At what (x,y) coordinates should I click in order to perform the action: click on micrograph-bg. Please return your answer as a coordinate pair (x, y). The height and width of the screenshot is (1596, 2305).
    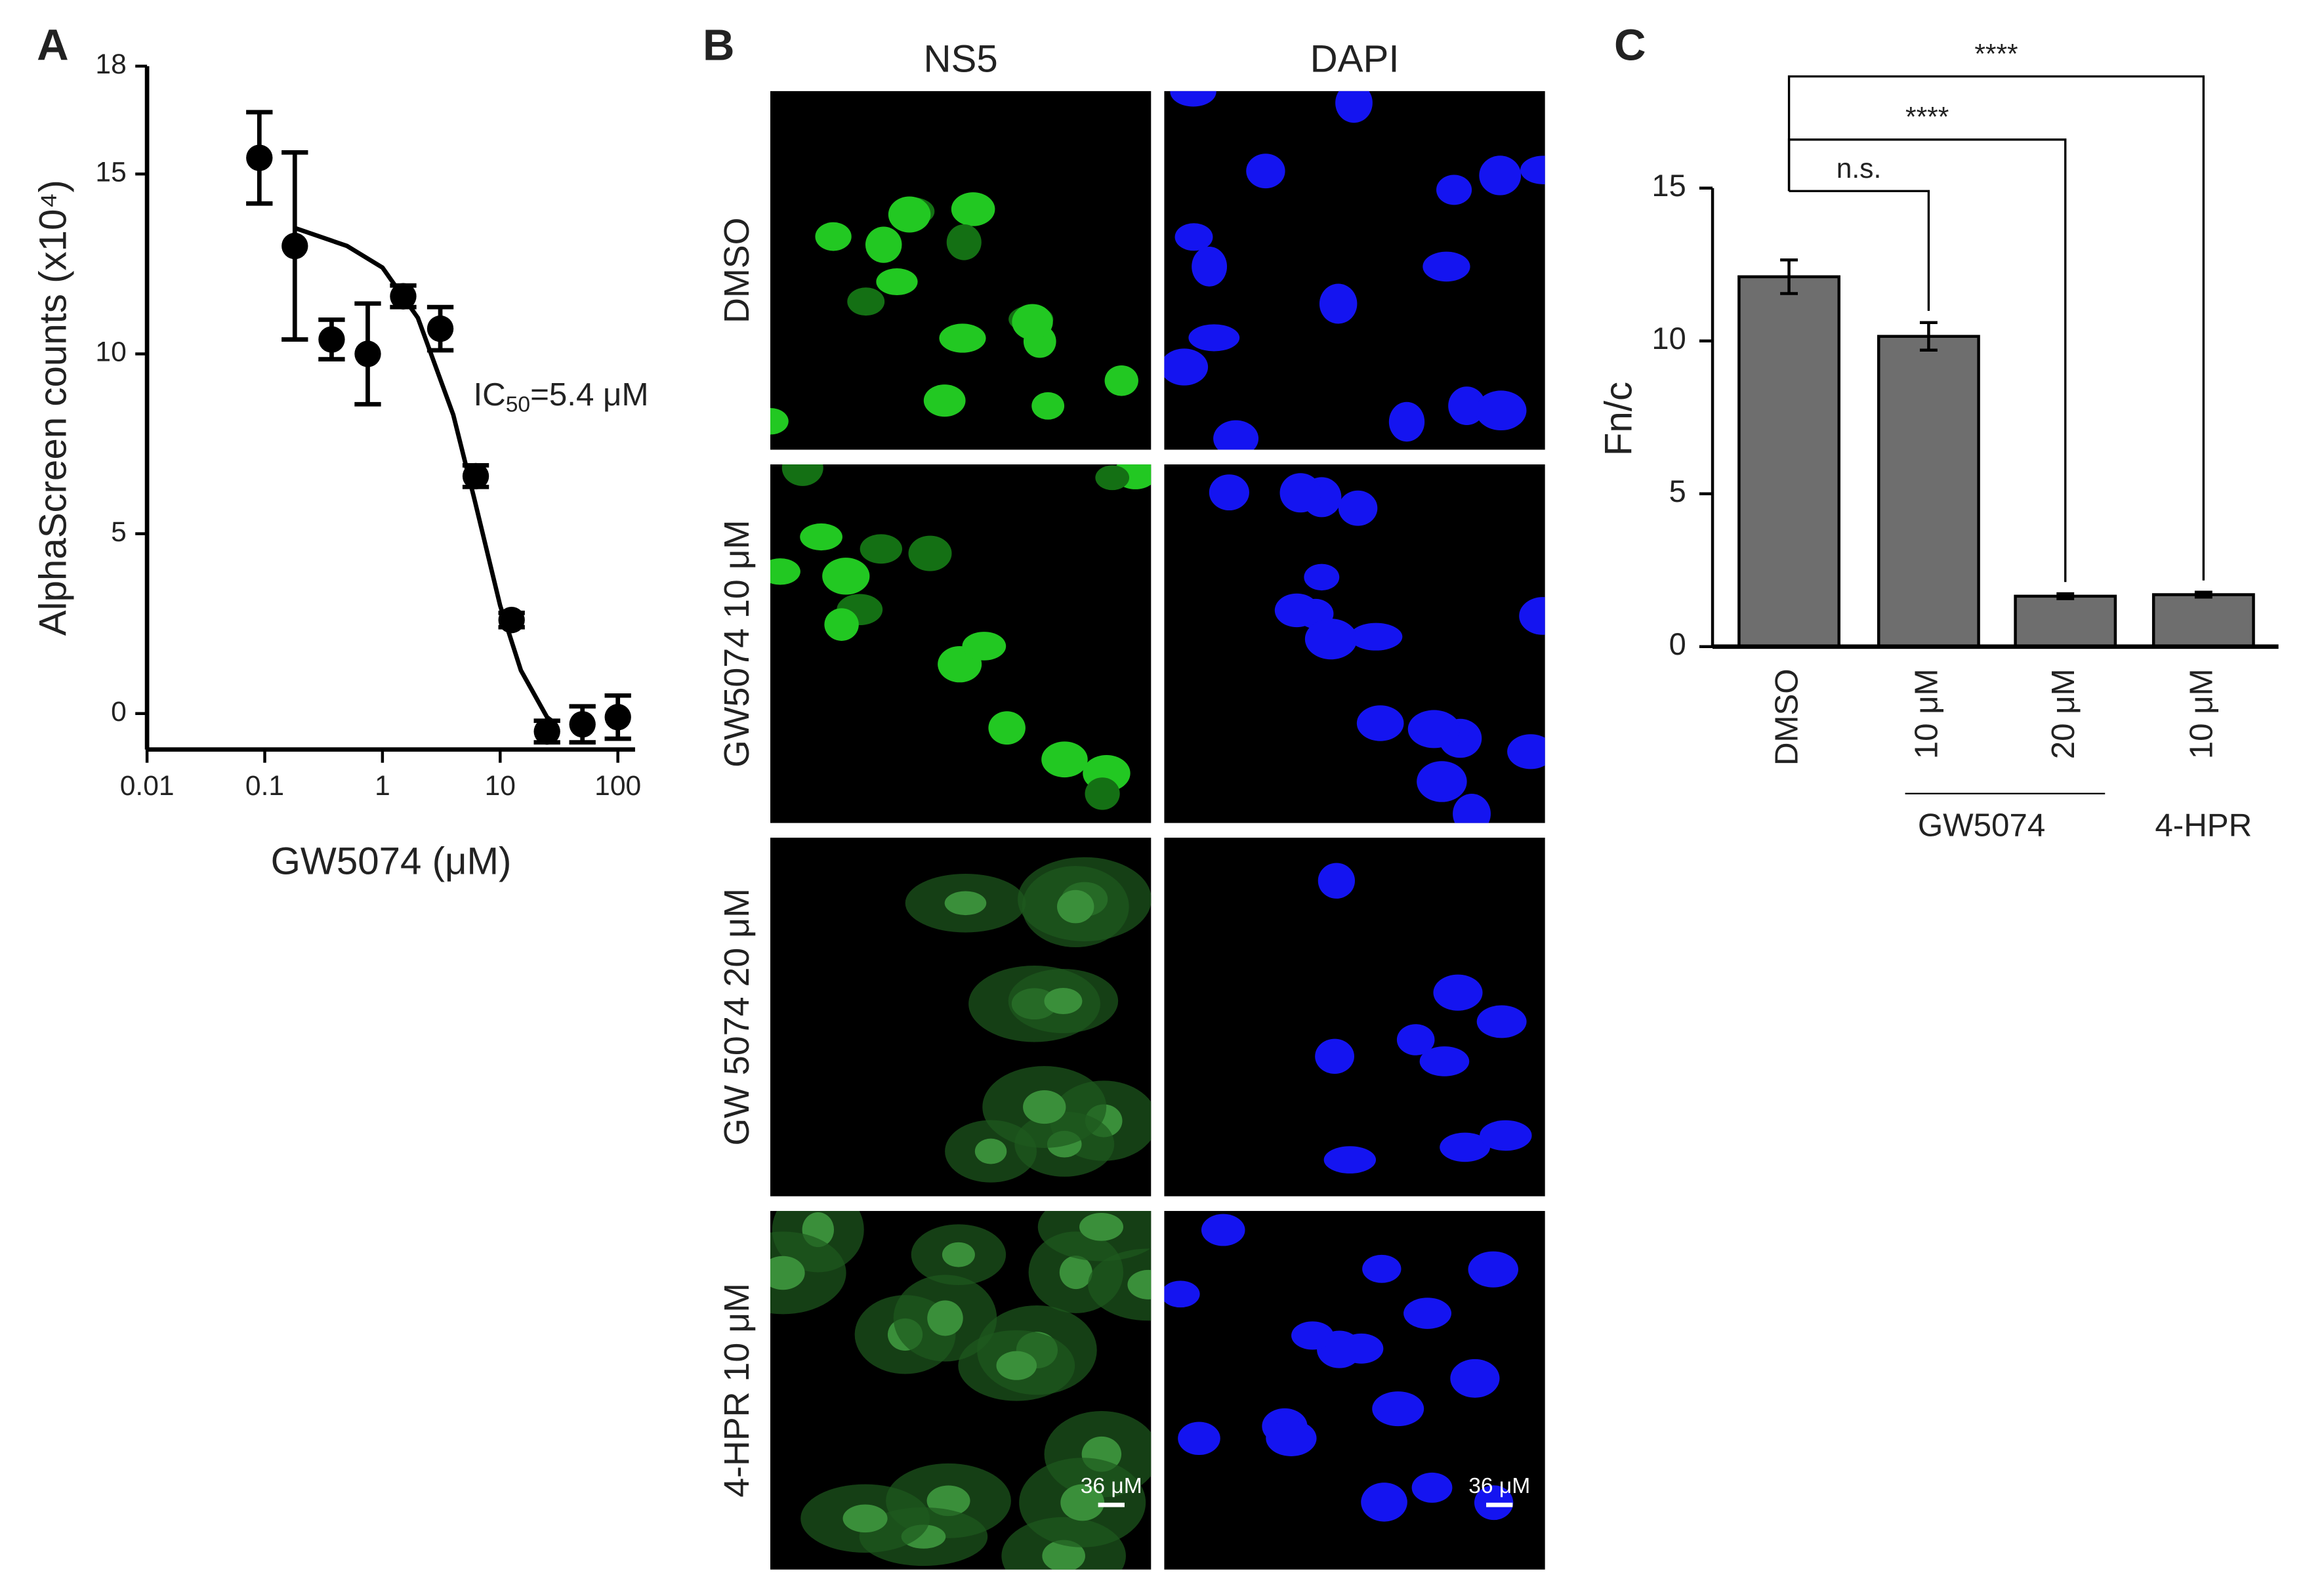
    Looking at the image, I should click on (961, 270).